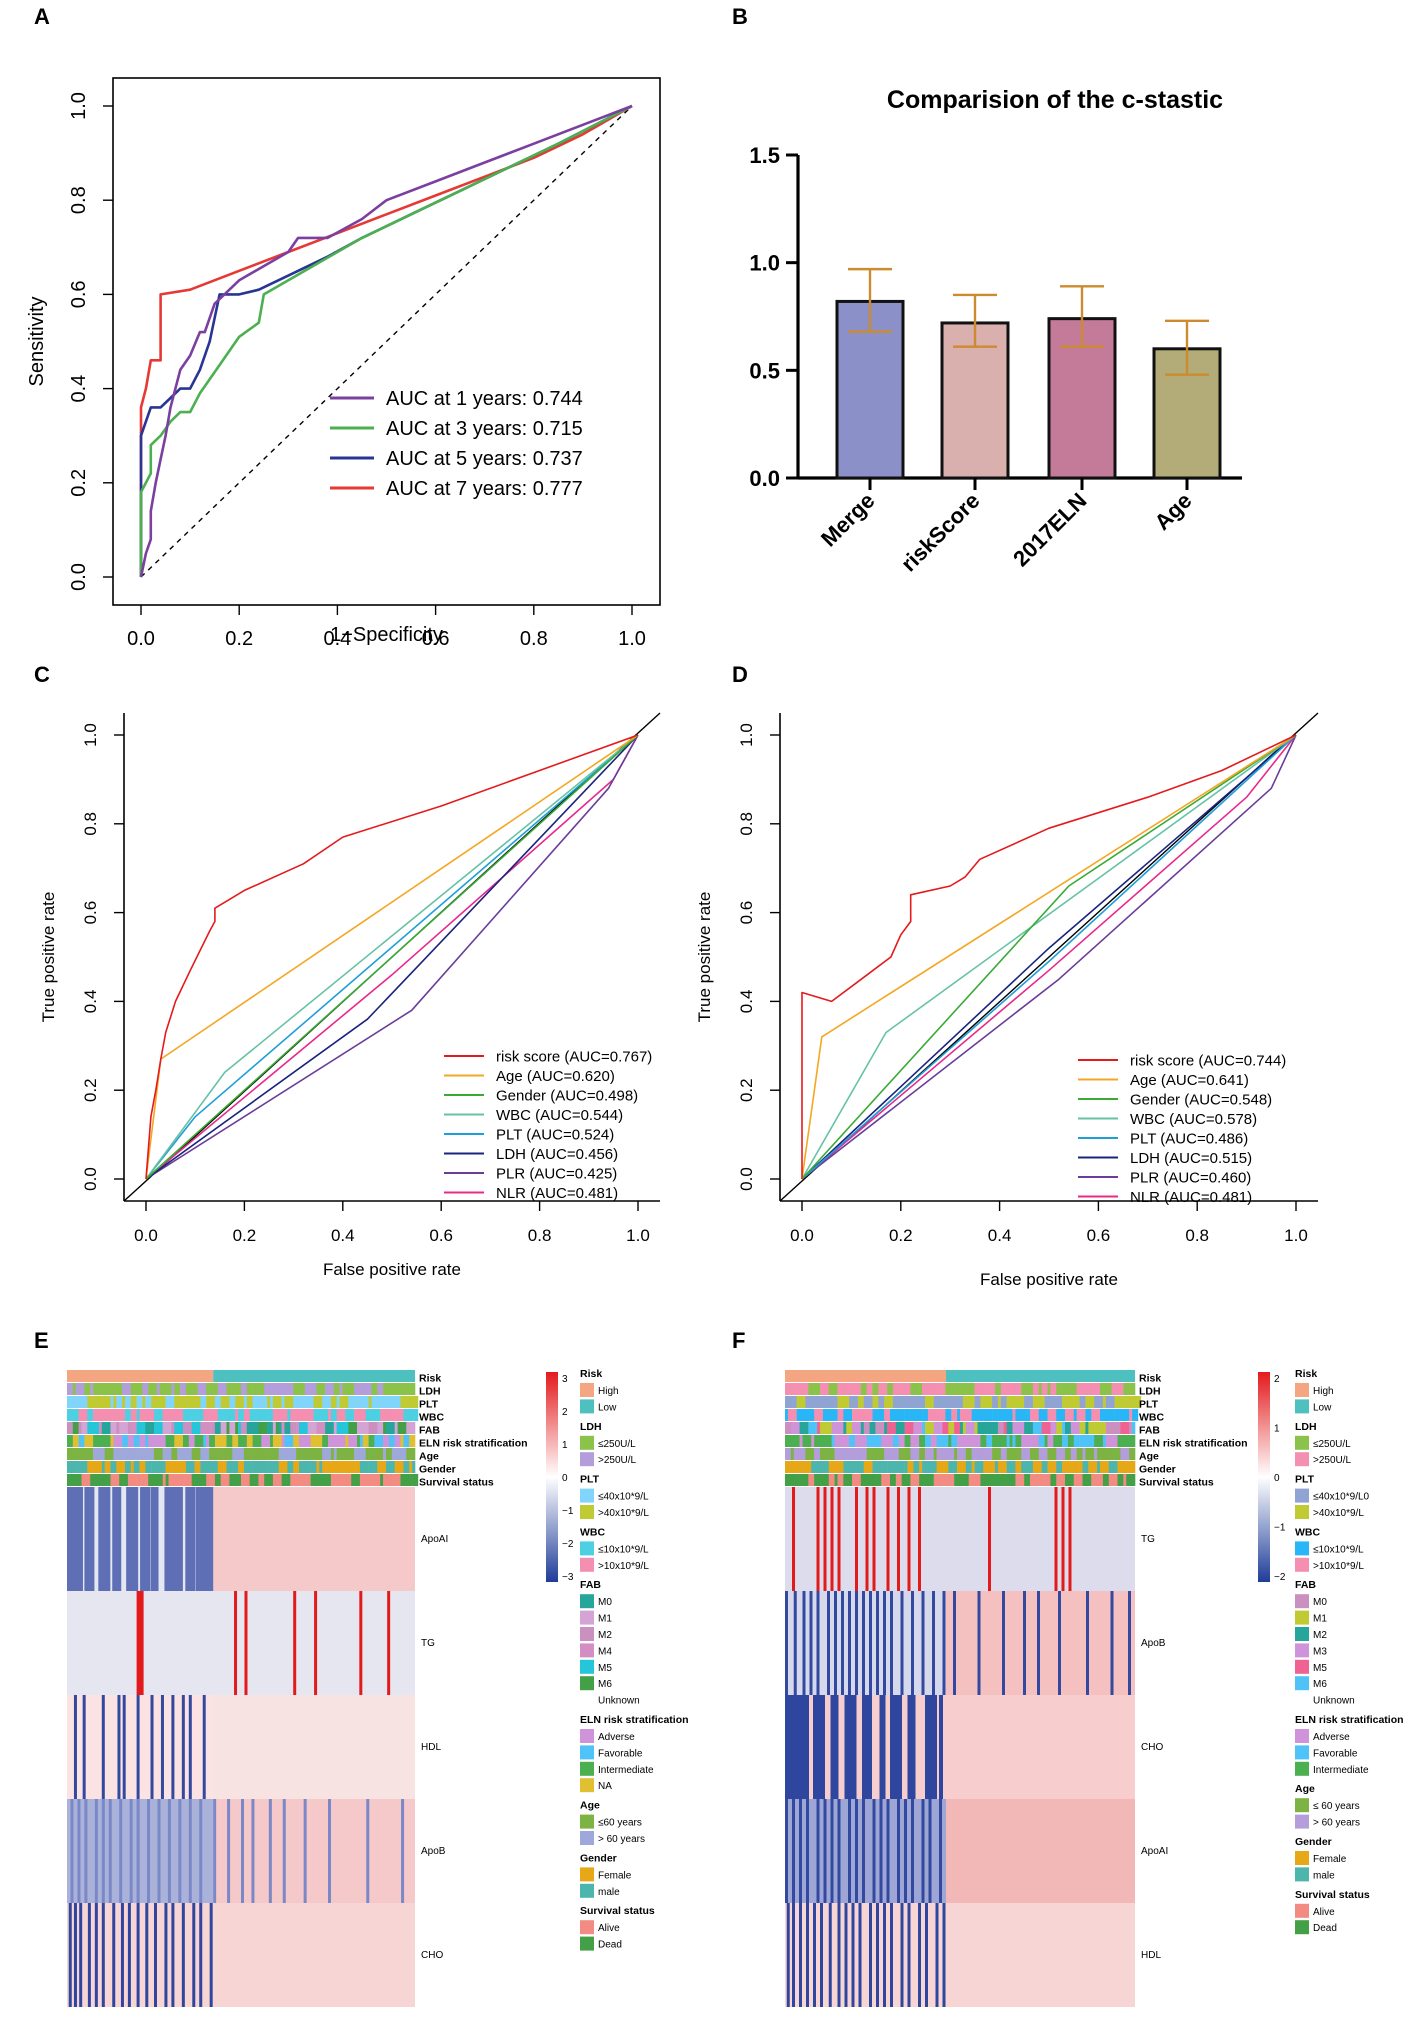 The height and width of the screenshot is (2017, 1417). Describe the element at coordinates (610, 1945) in the screenshot. I see `legend-item-label: Dead` at that location.